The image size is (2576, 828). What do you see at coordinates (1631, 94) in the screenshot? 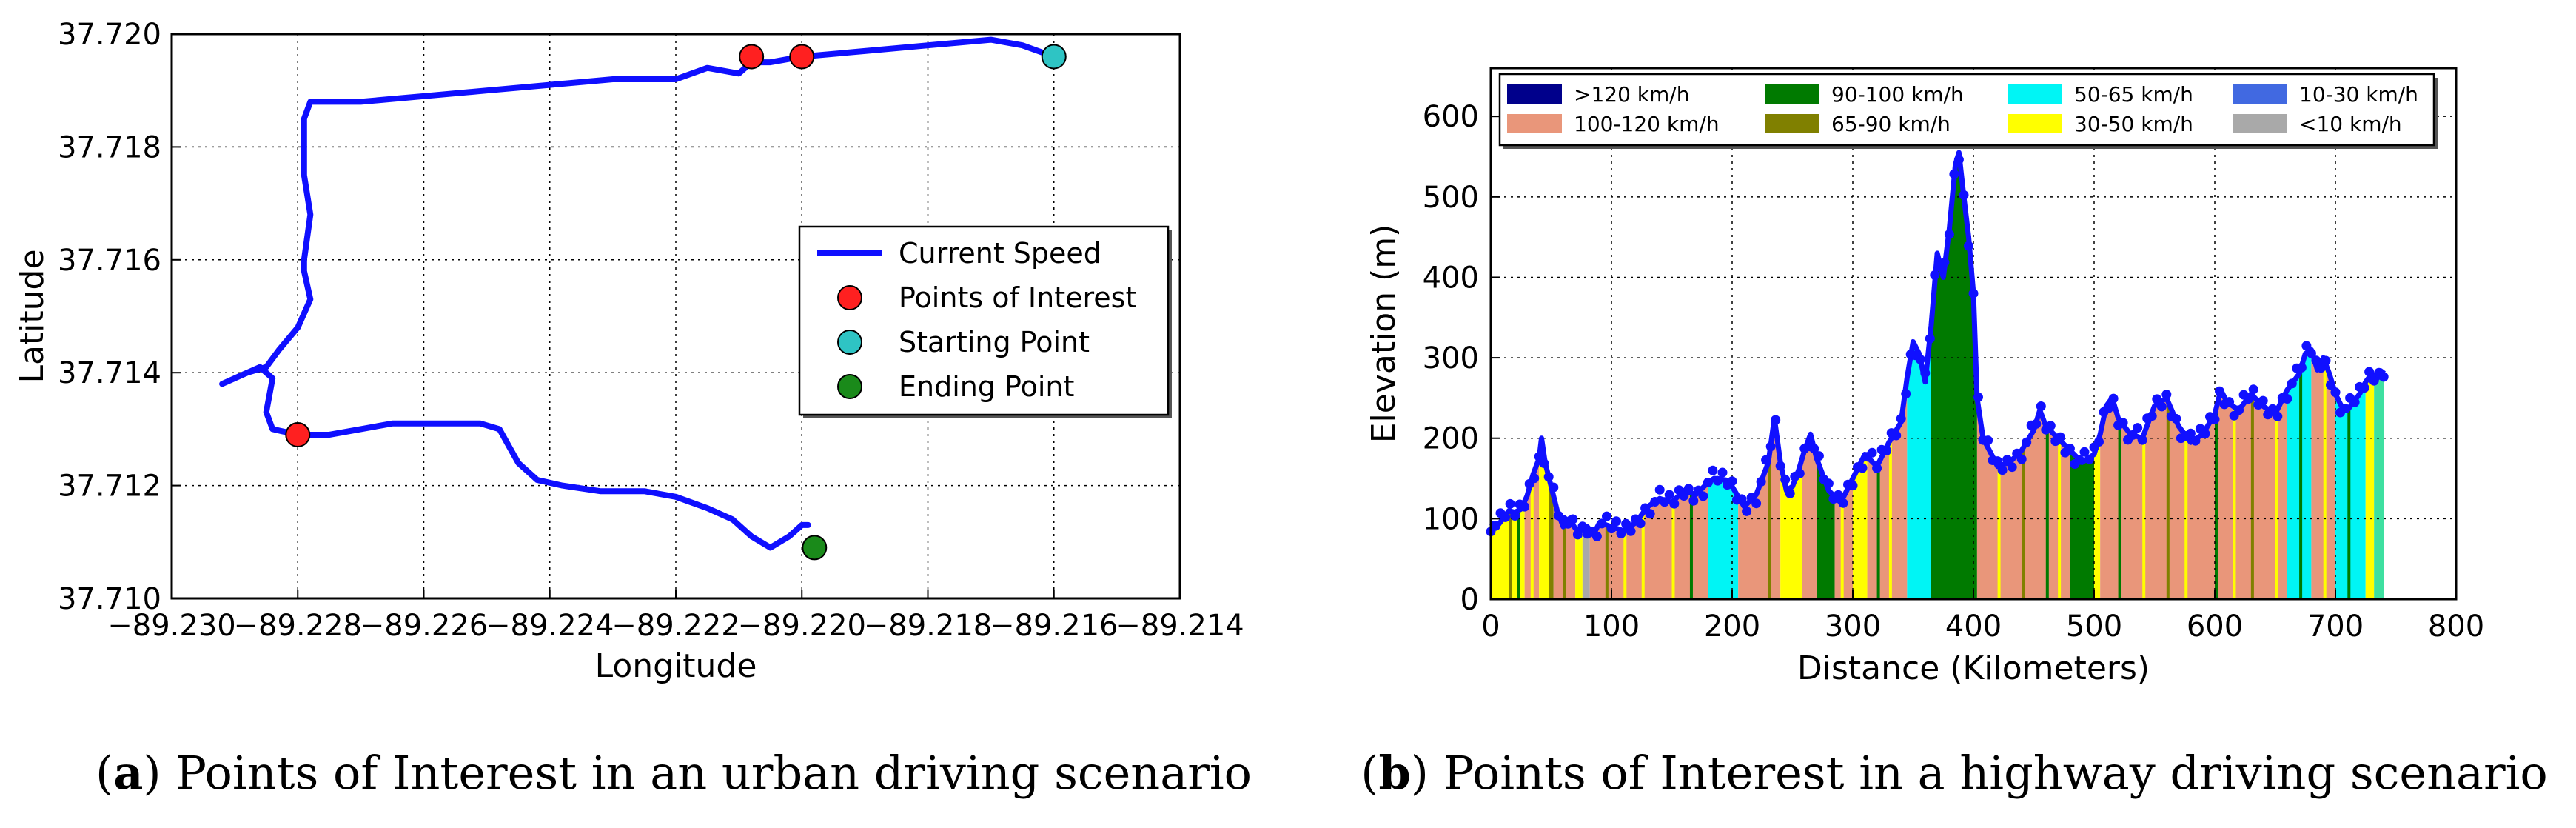
I see `panel-b-legend-label: >120 km/h` at bounding box center [1631, 94].